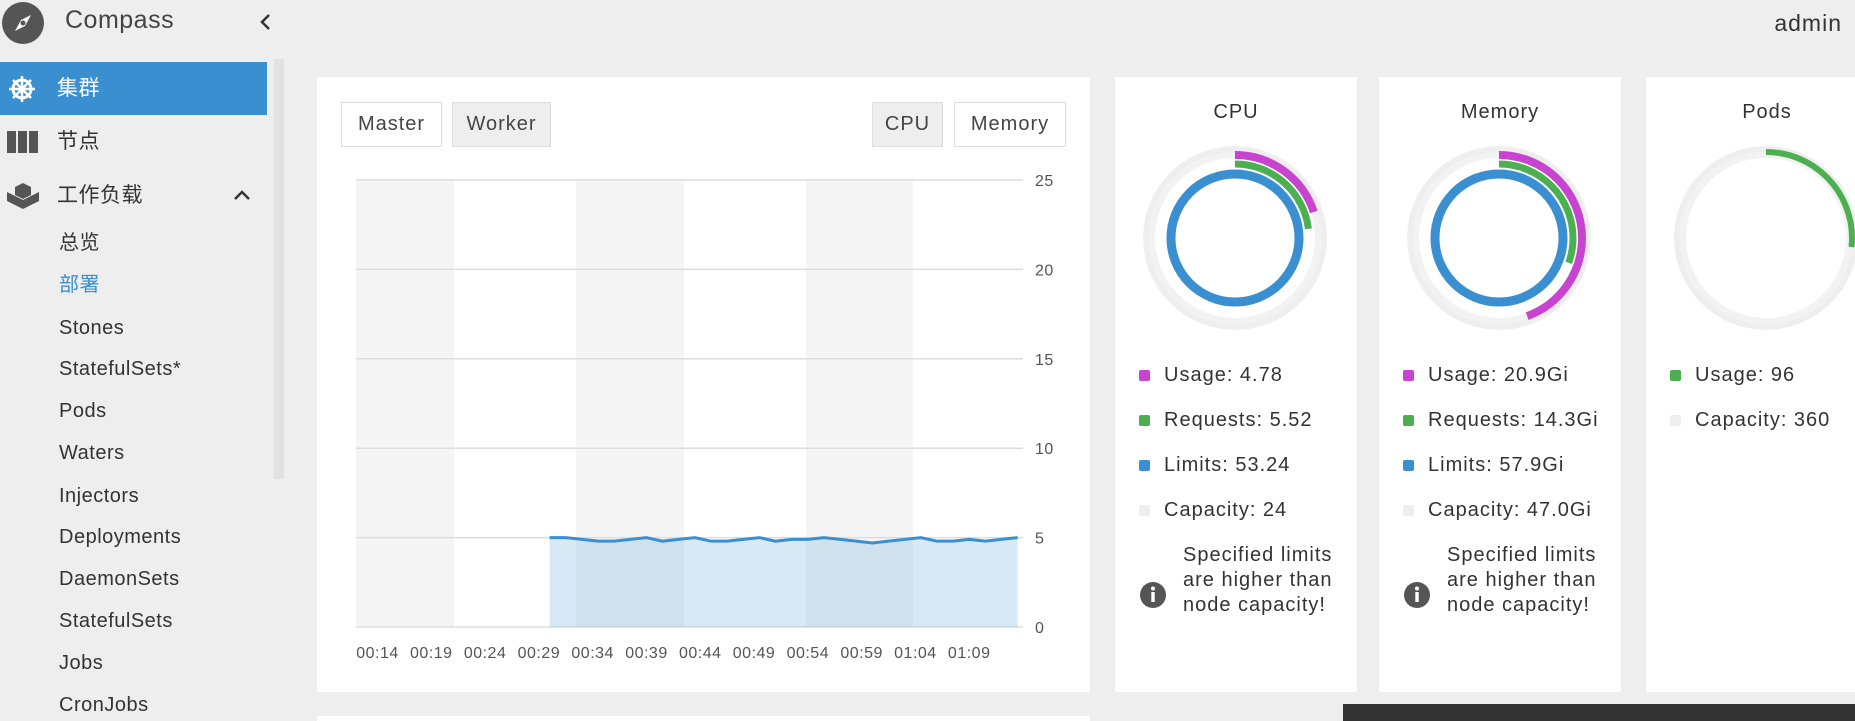 This screenshot has height=721, width=1855. Describe the element at coordinates (485, 653) in the screenshot. I see `x-tick-label: 00:24` at that location.